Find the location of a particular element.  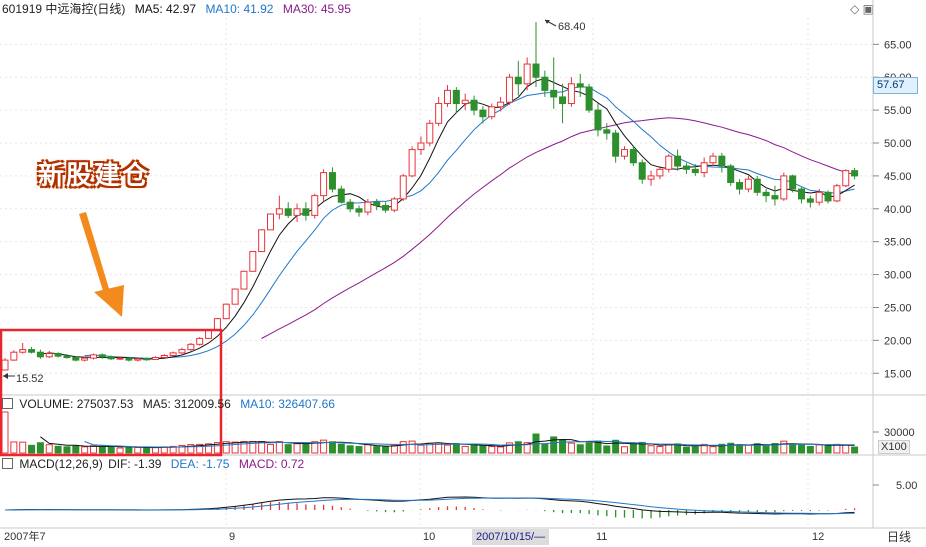

annotation-title: 新股建仓 is located at coordinates (94, 176).